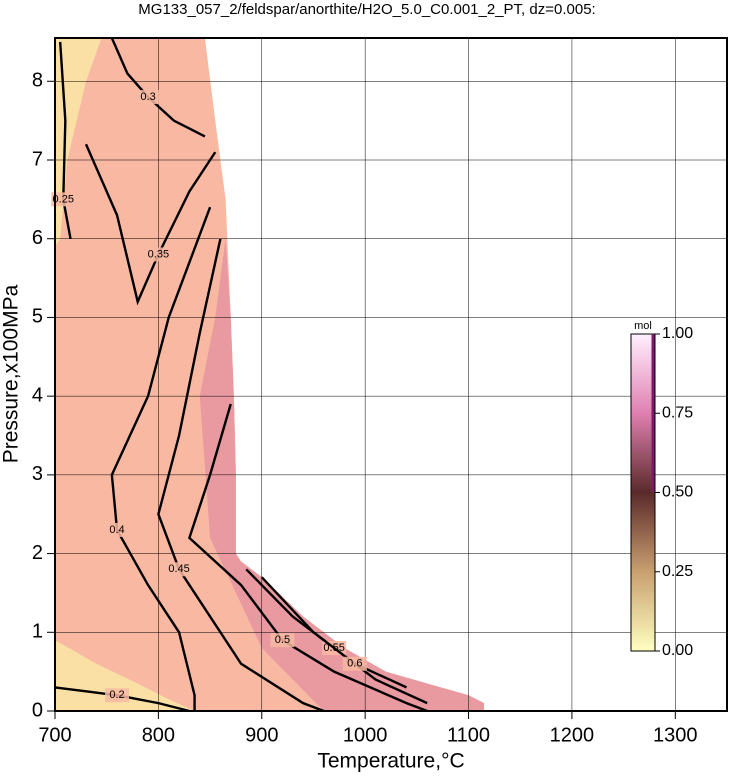 The image size is (734, 776). What do you see at coordinates (158, 735) in the screenshot?
I see `x-tick-label: 800` at bounding box center [158, 735].